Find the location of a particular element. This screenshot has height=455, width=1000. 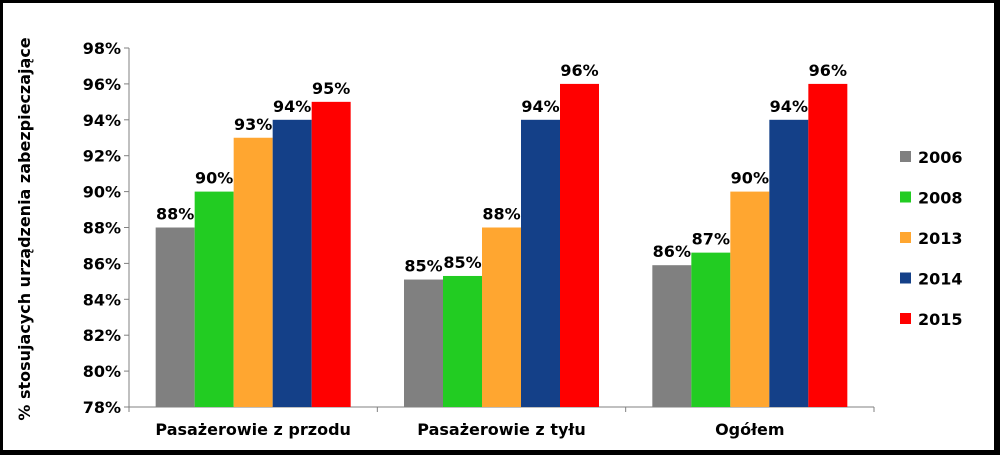

y-tick-label: 90% is located at coordinates (102, 192).